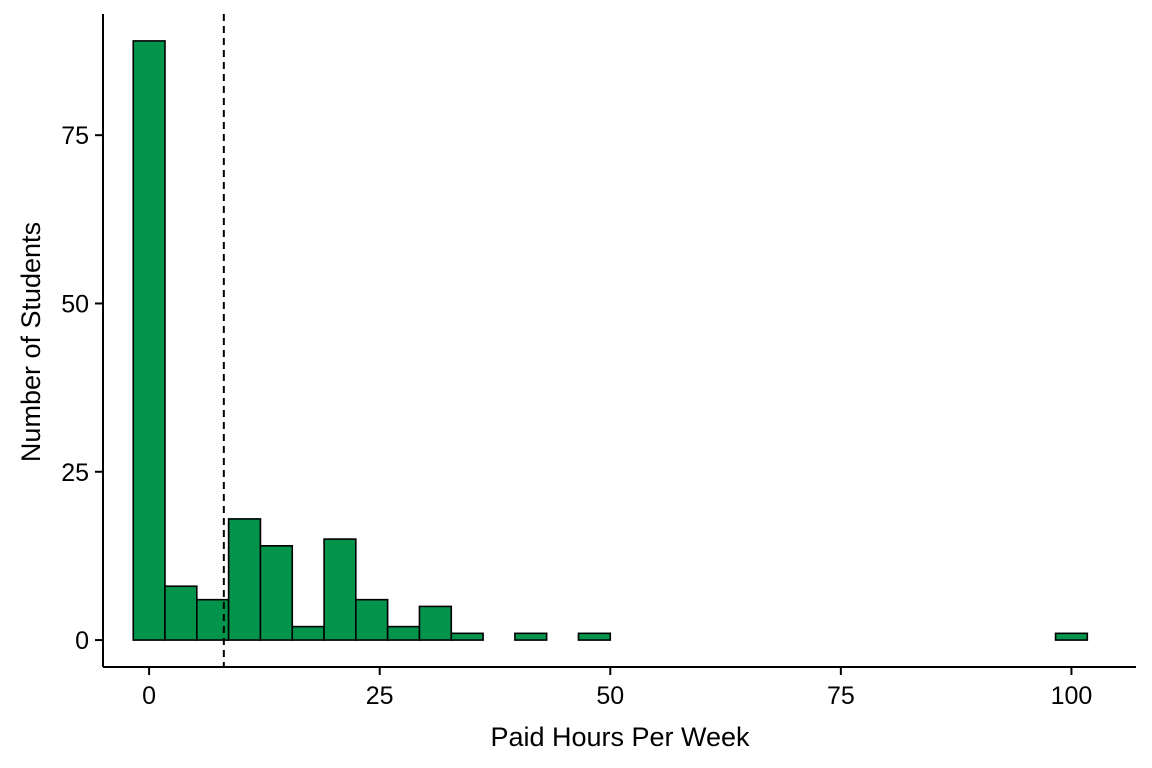 This screenshot has width=1152, height=768. Describe the element at coordinates (75, 136) in the screenshot. I see `y-tick-label-3: 75` at that location.